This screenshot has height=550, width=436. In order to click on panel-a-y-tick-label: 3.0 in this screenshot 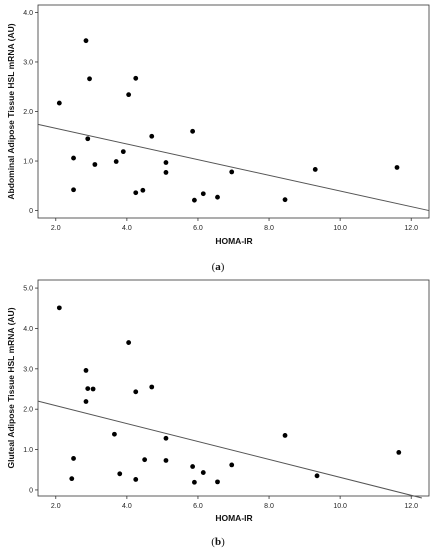, I will do `click(28, 62)`.